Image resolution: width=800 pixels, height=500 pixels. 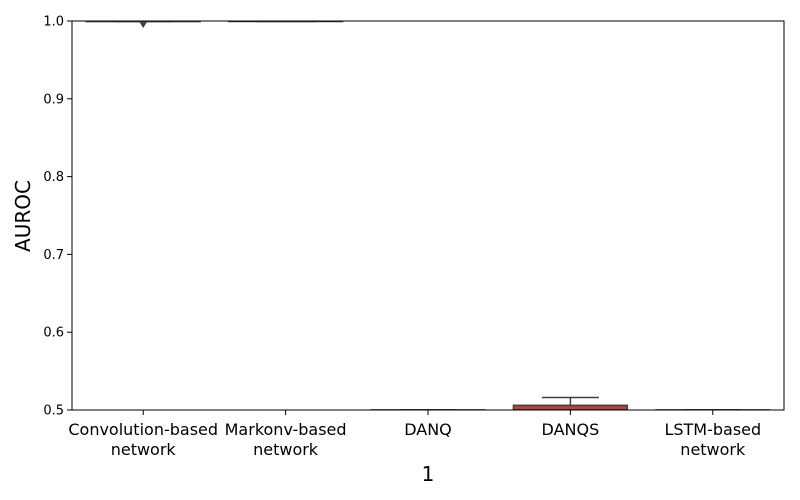 What do you see at coordinates (712, 429) in the screenshot?
I see `x-tick-label: LSTM-based` at bounding box center [712, 429].